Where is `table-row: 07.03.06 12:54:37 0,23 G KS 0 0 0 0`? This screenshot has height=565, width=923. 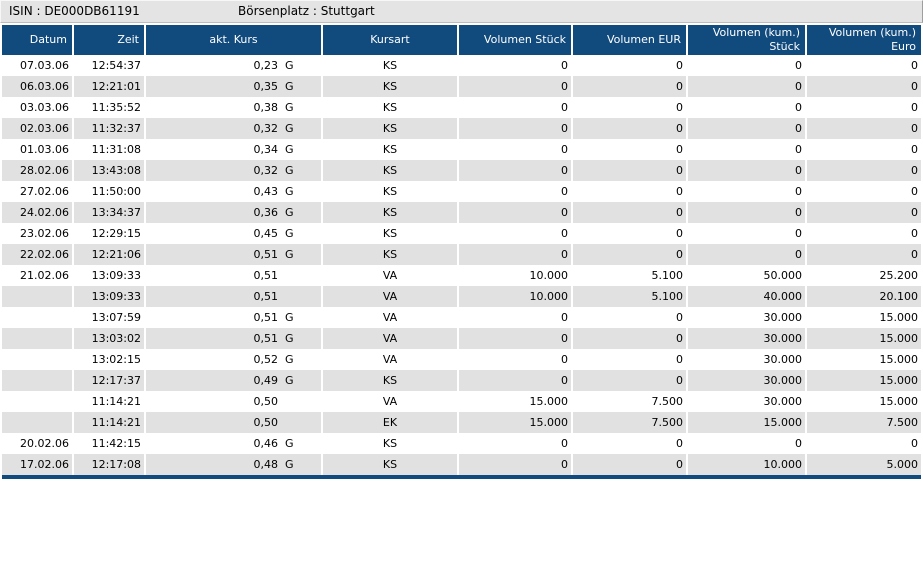 table-row: 07.03.06 12:54:37 0,23 G KS 0 0 0 0 is located at coordinates (461, 65).